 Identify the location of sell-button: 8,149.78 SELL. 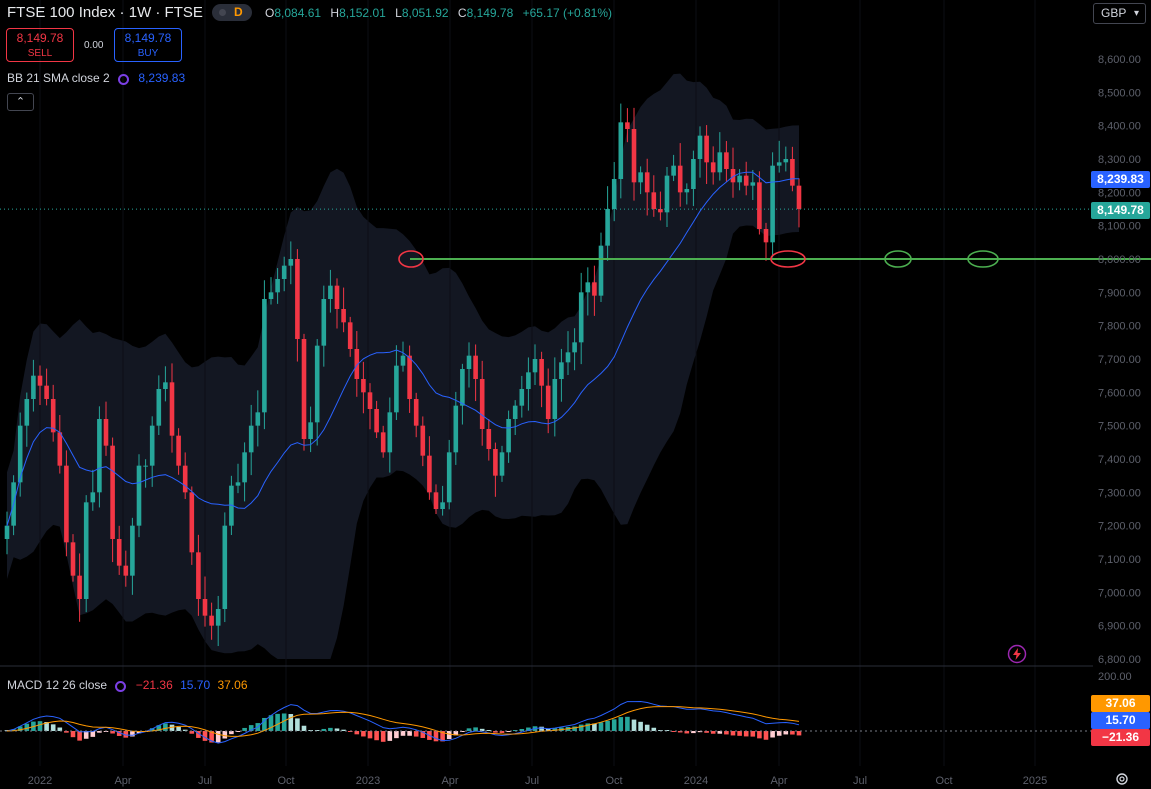
(40, 45).